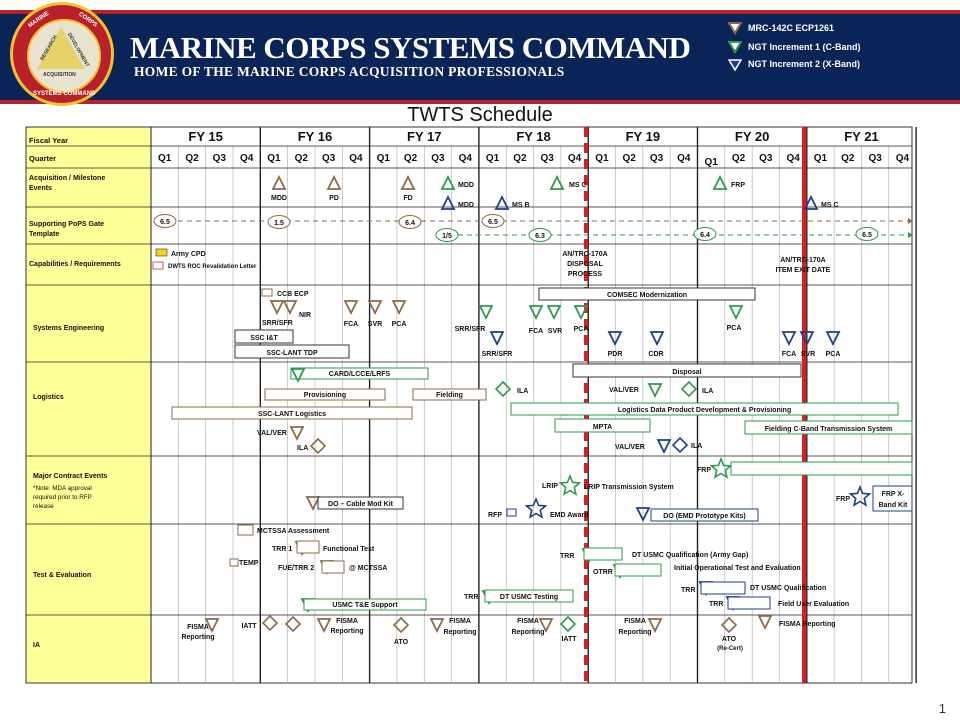  Describe the element at coordinates (821, 468) in the screenshot. I see `frp-cband-bar` at that location.